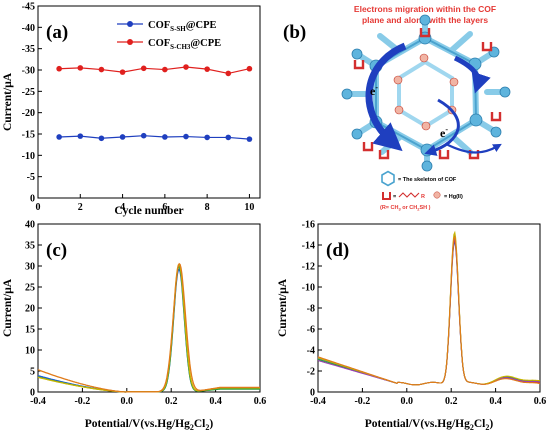 The image size is (550, 438). Describe the element at coordinates (311, 330) in the screenshot. I see `d-ytick-label: -6` at that location.